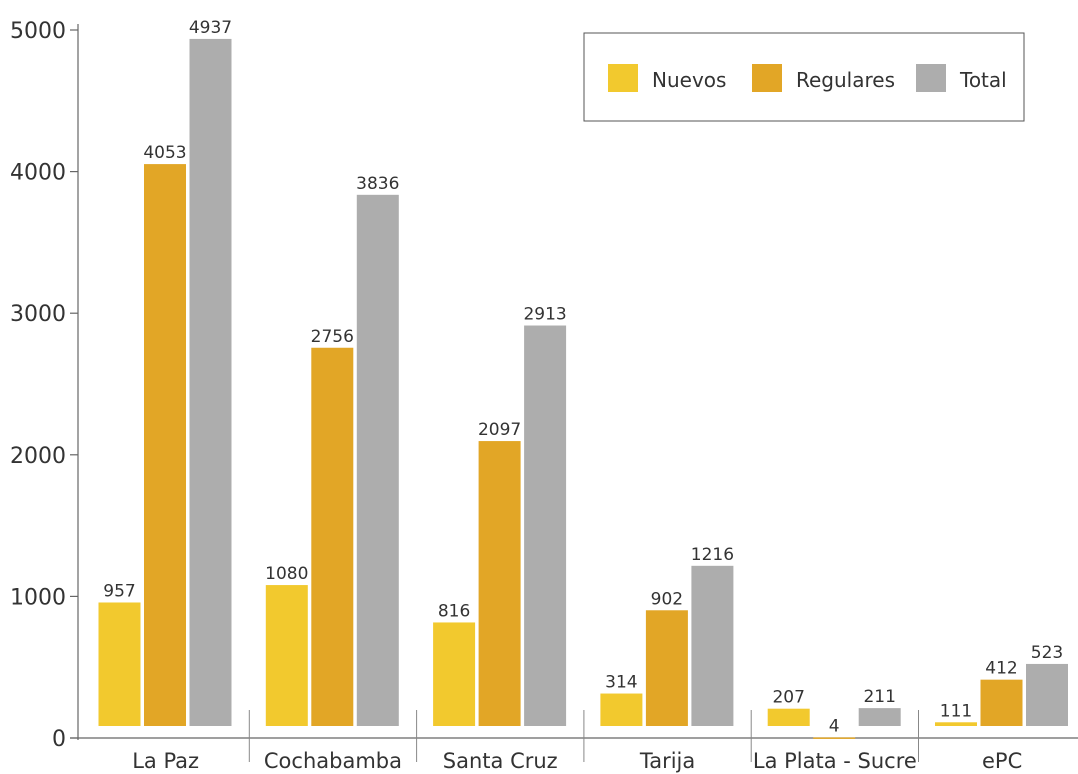 The width and height of the screenshot is (1078, 774). I want to click on data-label: 523, so click(1047, 653).